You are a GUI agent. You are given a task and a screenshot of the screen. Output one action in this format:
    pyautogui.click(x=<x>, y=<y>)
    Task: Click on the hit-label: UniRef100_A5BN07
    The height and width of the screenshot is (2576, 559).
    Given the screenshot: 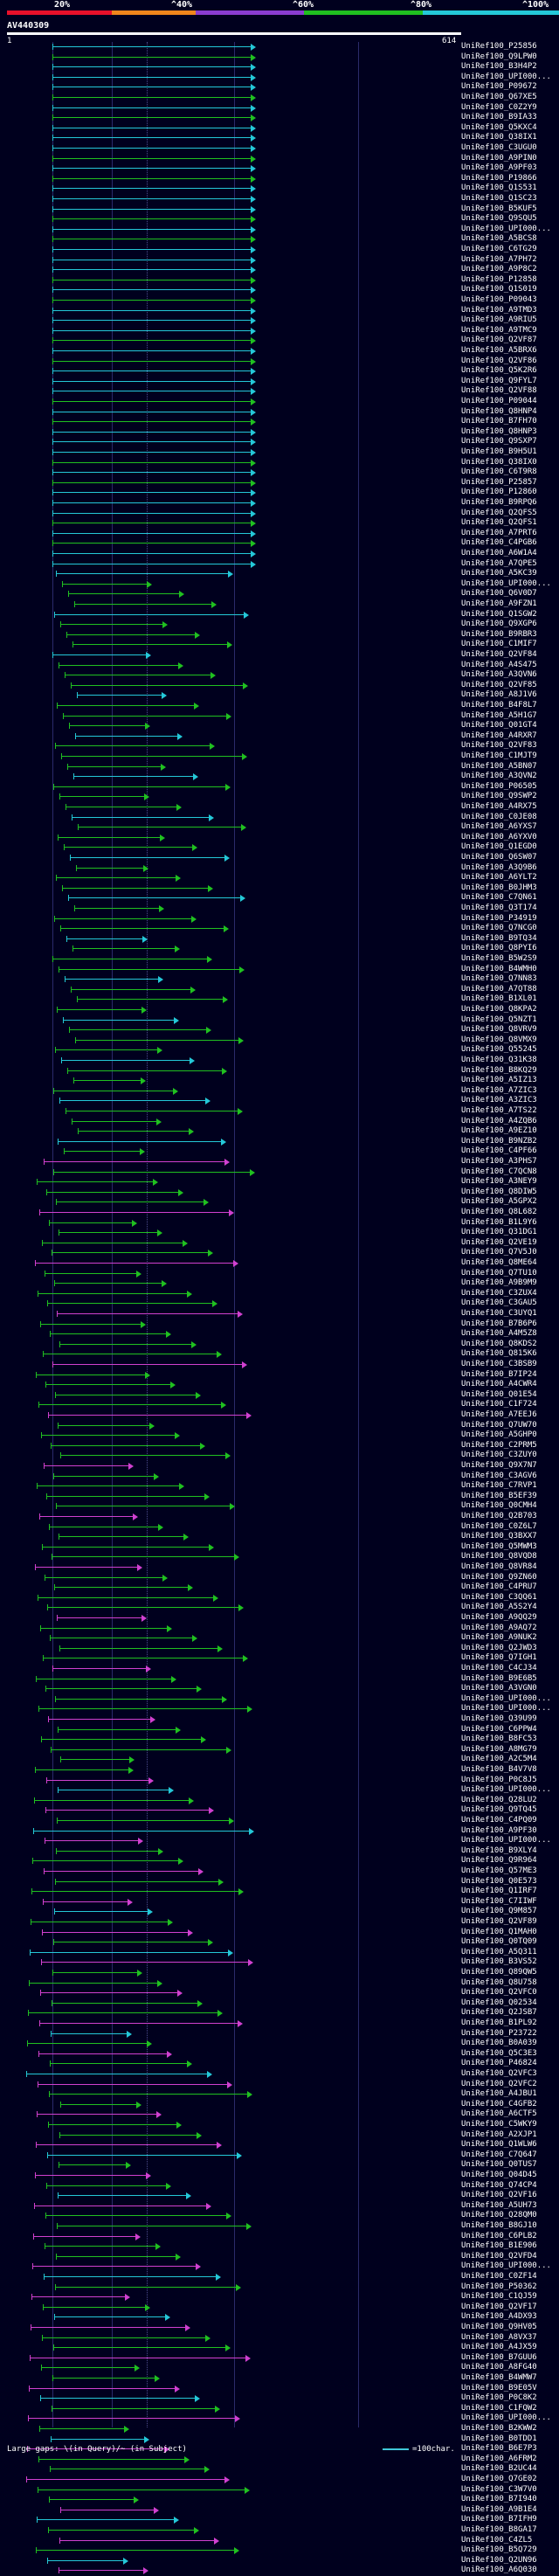 What is the action you would take?
    pyautogui.click(x=499, y=766)
    